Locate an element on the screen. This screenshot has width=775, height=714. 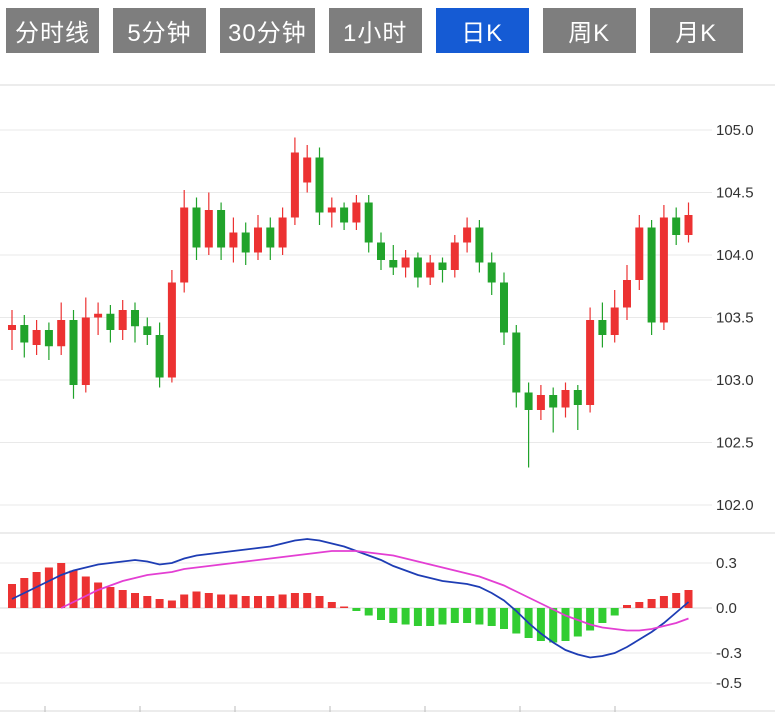
dif-line is located at coordinates (350, 598).